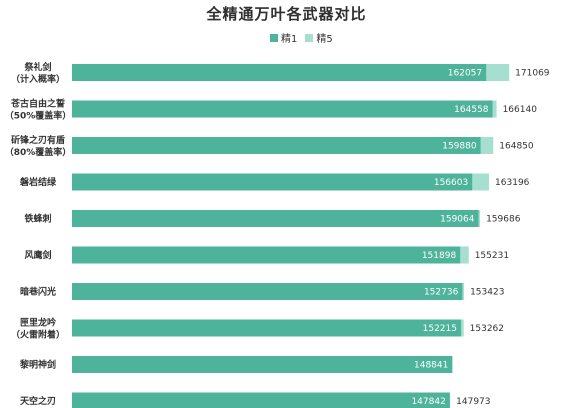  I want to click on category-label: 磐岩结绿, so click(38, 182).